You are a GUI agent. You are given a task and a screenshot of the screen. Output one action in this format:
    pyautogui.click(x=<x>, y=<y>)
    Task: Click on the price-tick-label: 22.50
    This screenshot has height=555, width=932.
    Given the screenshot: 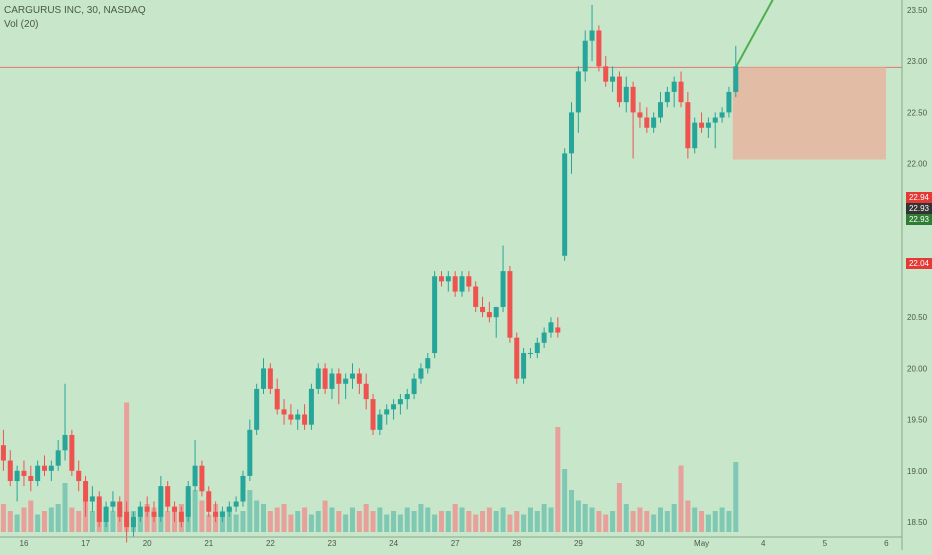 What is the action you would take?
    pyautogui.click(x=917, y=112)
    